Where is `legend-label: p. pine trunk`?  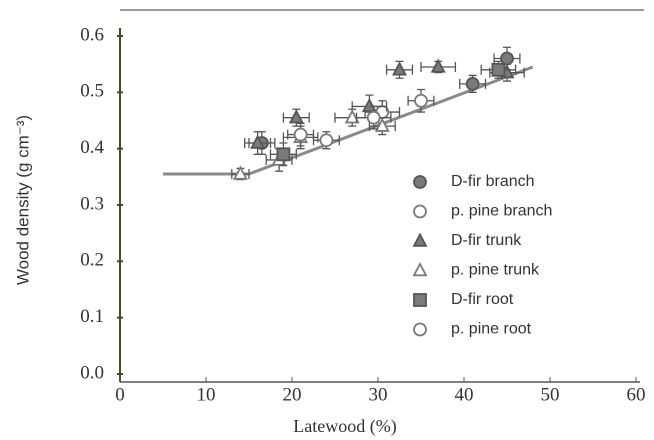
legend-label: p. pine trunk is located at coordinates (495, 270).